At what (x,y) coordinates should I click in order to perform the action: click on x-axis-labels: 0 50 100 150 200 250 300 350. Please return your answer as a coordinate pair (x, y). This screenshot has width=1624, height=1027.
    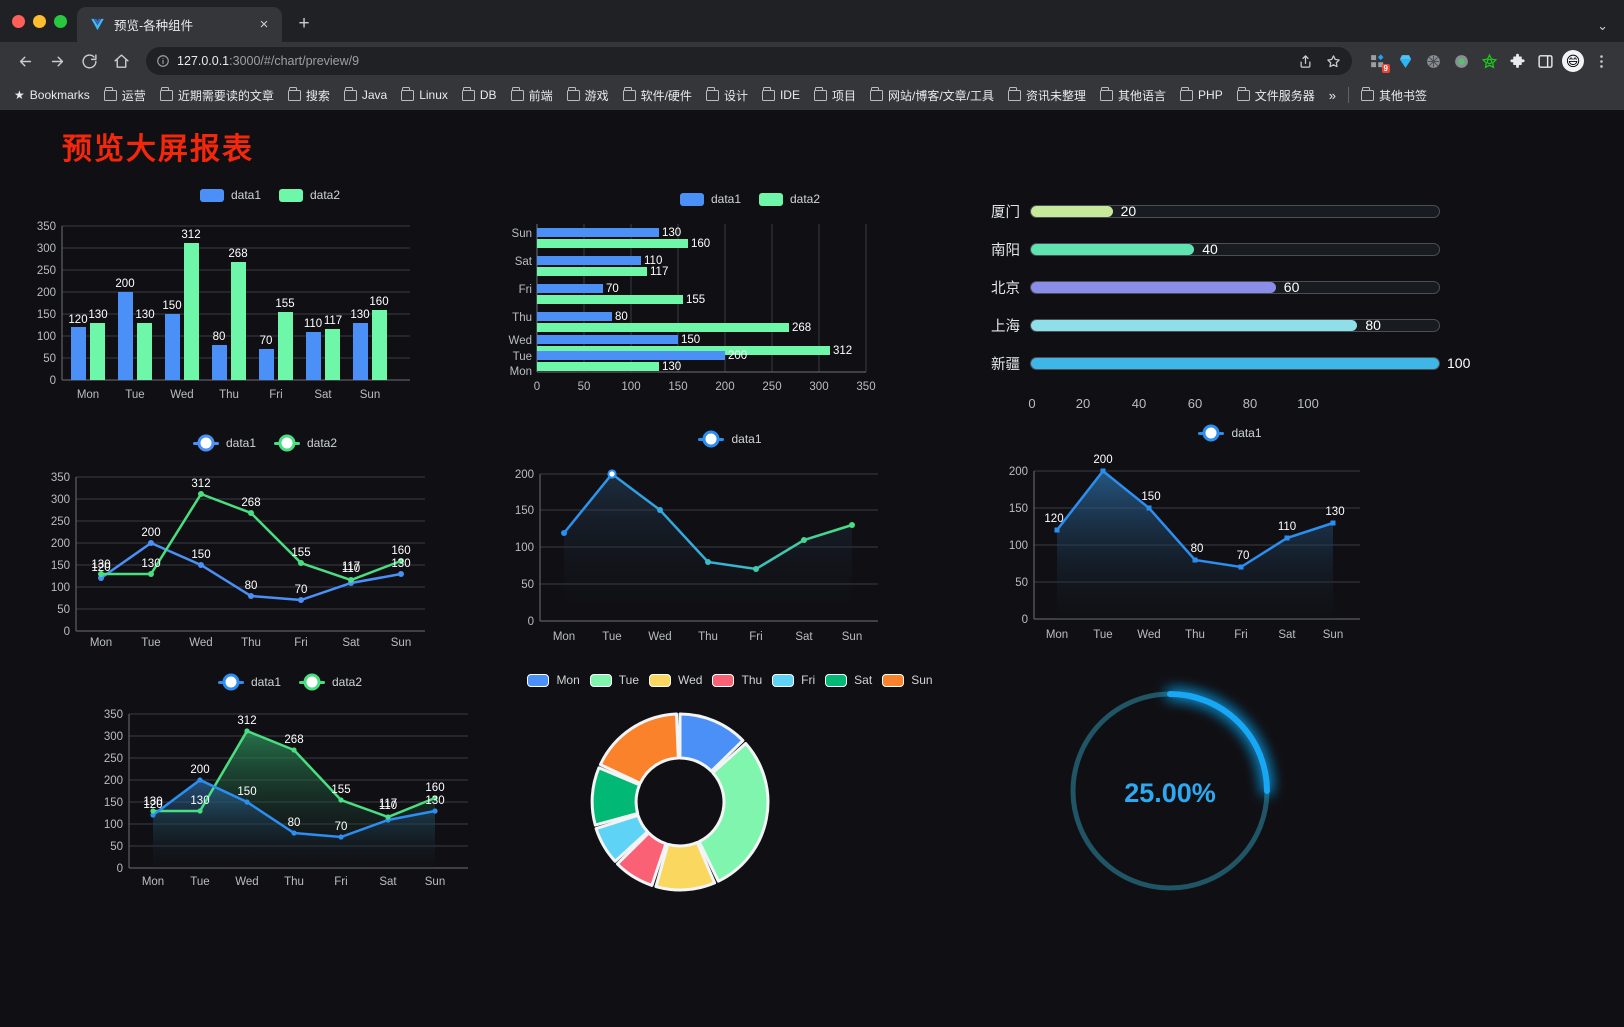
    Looking at the image, I should click on (705, 387).